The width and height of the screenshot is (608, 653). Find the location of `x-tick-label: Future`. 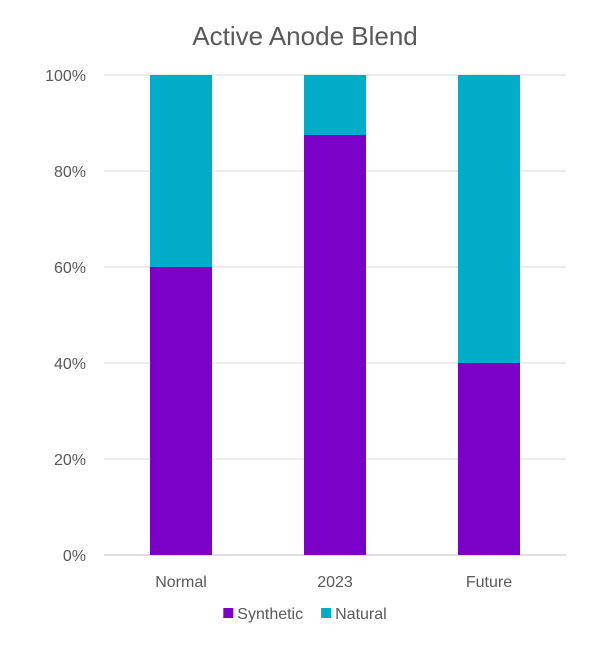

x-tick-label: Future is located at coordinates (489, 582).